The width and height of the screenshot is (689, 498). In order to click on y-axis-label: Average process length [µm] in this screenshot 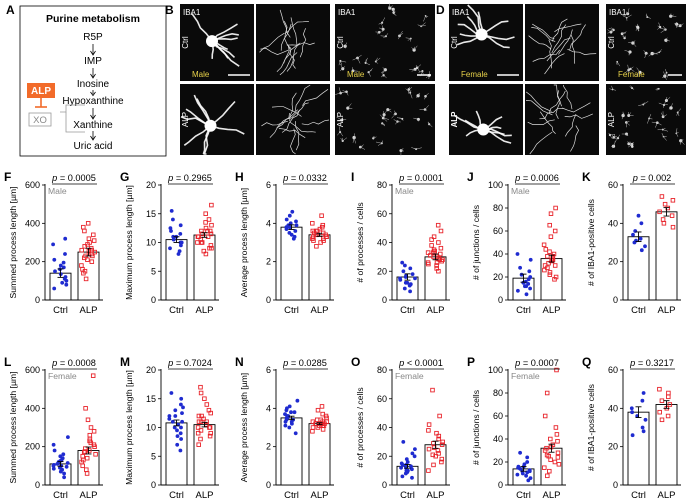, I will do `click(244, 427)`.